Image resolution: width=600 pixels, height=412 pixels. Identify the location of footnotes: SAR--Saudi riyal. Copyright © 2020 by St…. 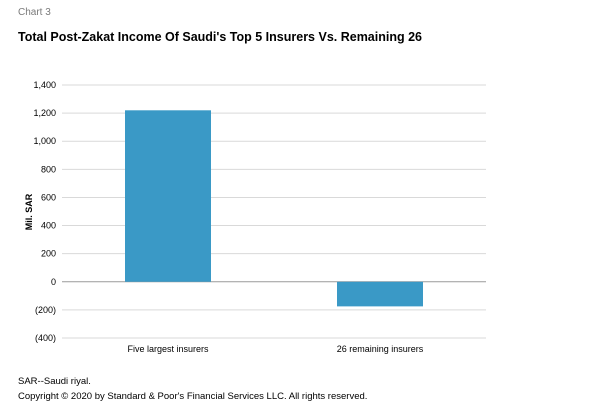
(192, 389).